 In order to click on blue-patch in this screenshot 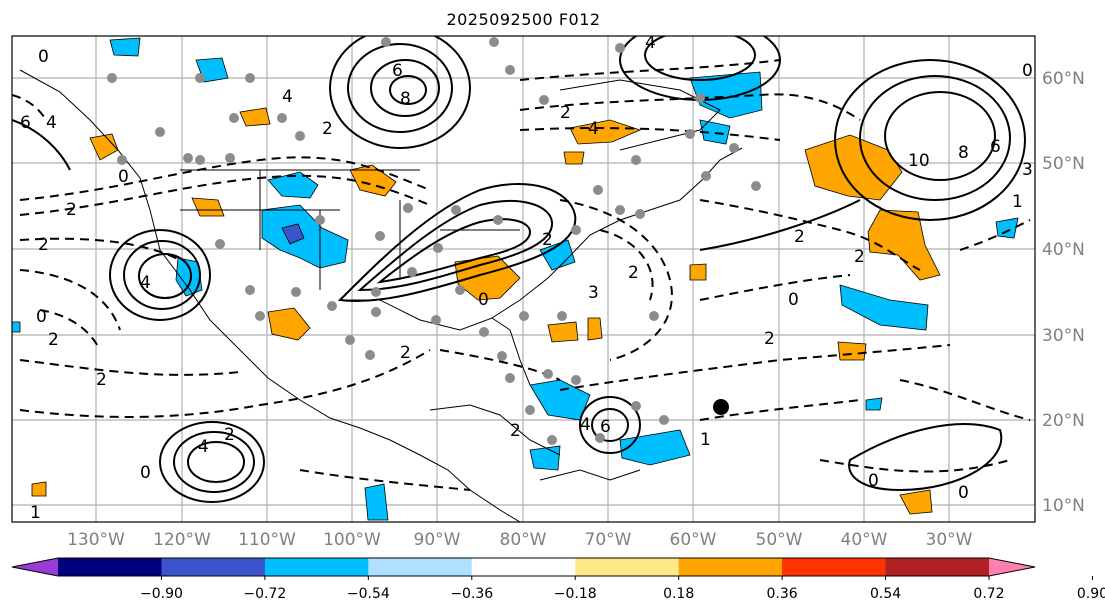, I will do `click(293, 234)`.